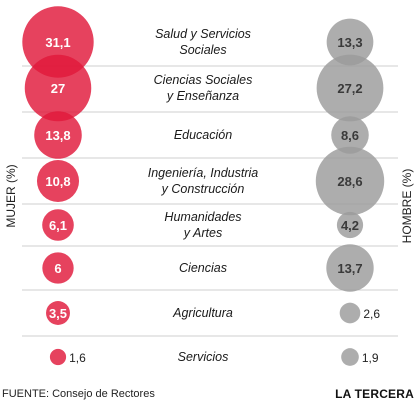  I want to click on mujer-value-label: 6,1, so click(58, 225).